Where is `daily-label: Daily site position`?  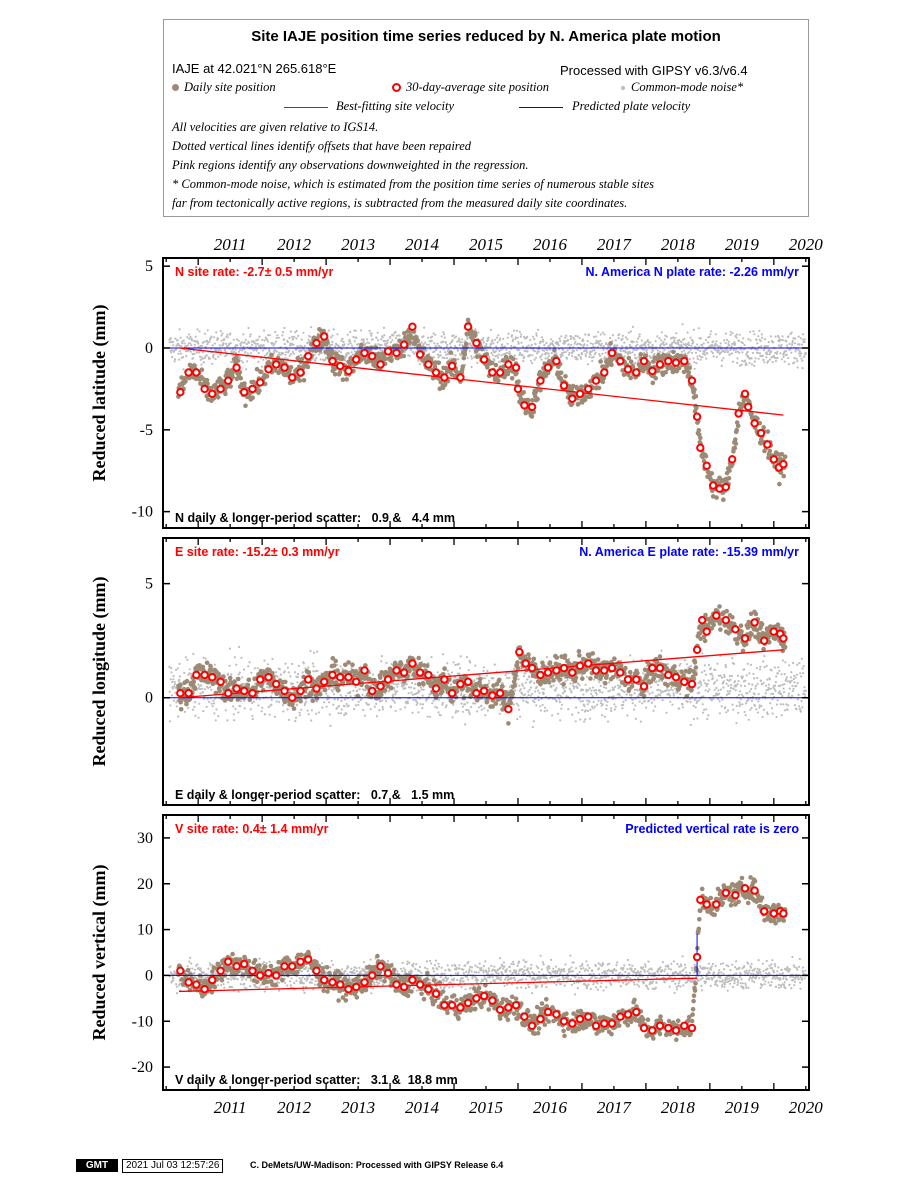
daily-label: Daily site position is located at coordinates (230, 87).